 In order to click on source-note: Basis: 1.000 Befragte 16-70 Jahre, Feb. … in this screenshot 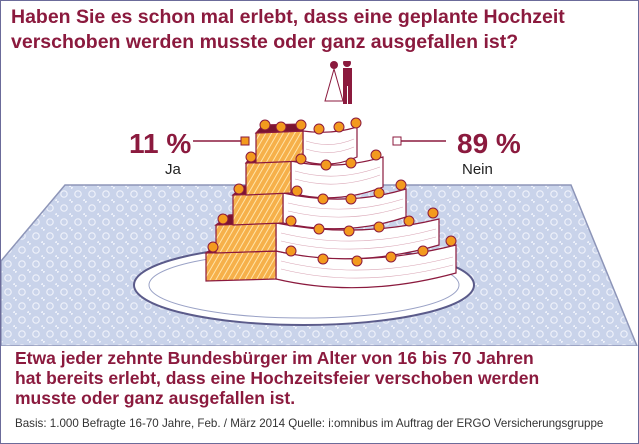, I will do `click(309, 423)`.